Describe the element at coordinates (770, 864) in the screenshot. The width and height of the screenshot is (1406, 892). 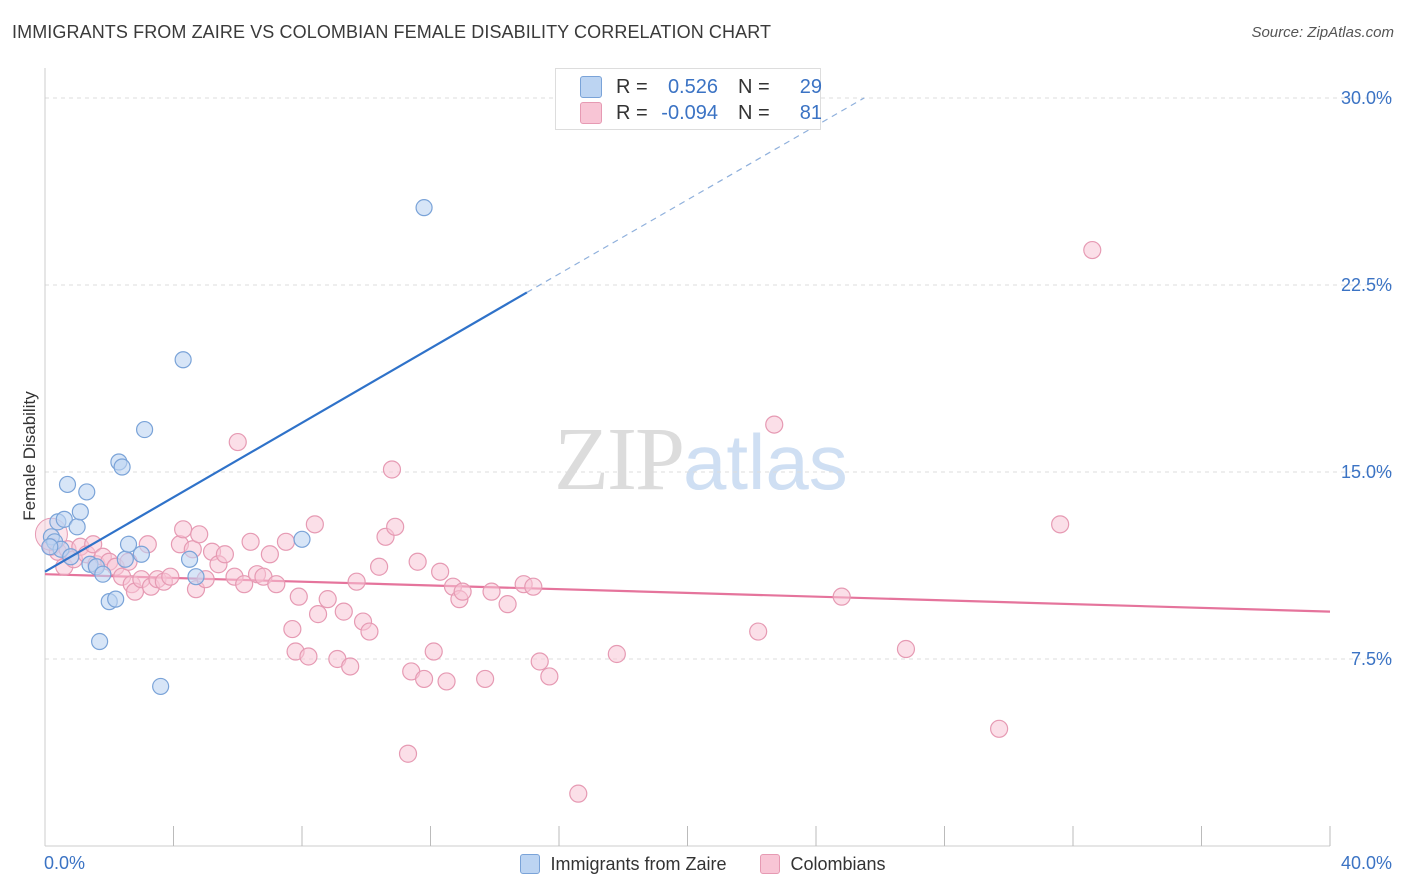
I see `colombians-legend-swatch` at that location.